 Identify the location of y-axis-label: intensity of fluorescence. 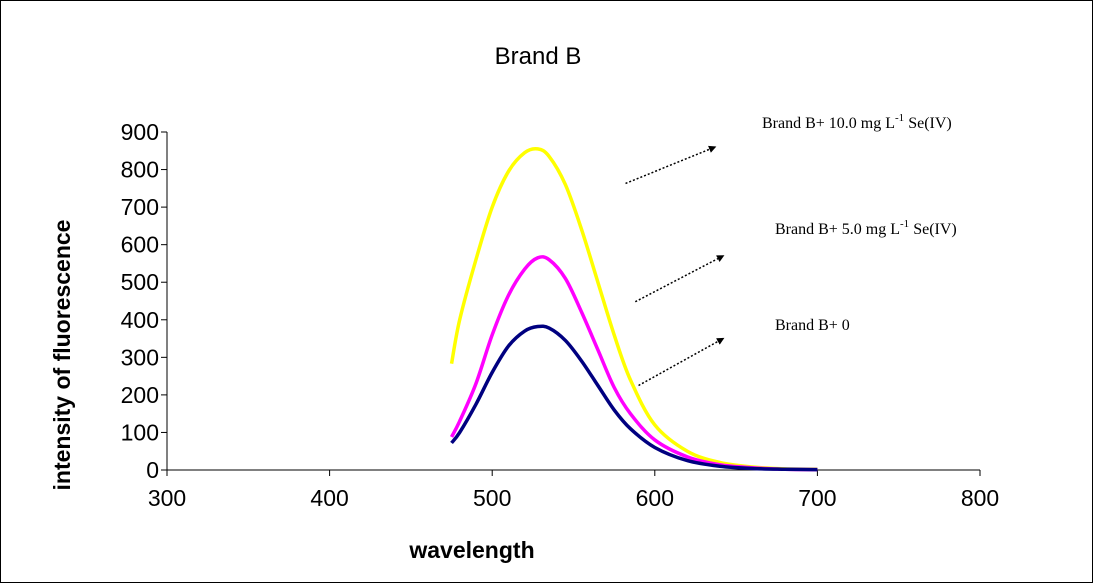
(62, 355).